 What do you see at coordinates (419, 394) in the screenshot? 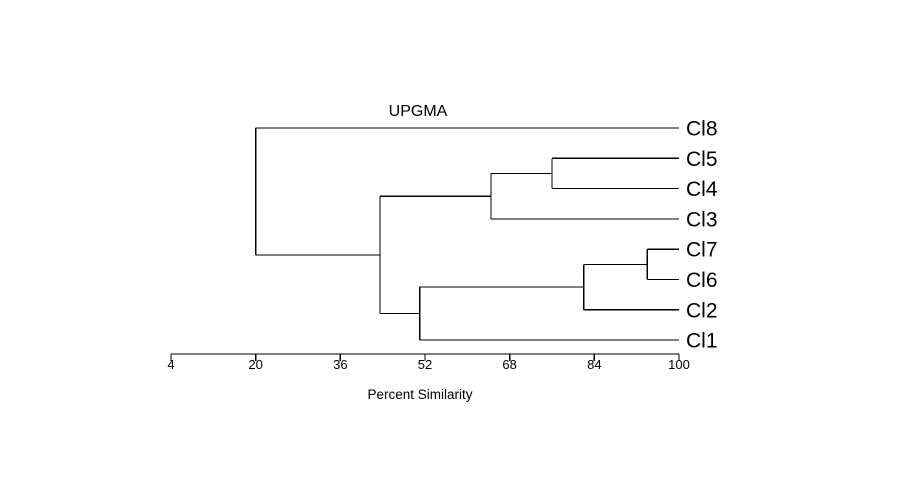
I see `x-axis-title: Percent Similarity` at bounding box center [419, 394].